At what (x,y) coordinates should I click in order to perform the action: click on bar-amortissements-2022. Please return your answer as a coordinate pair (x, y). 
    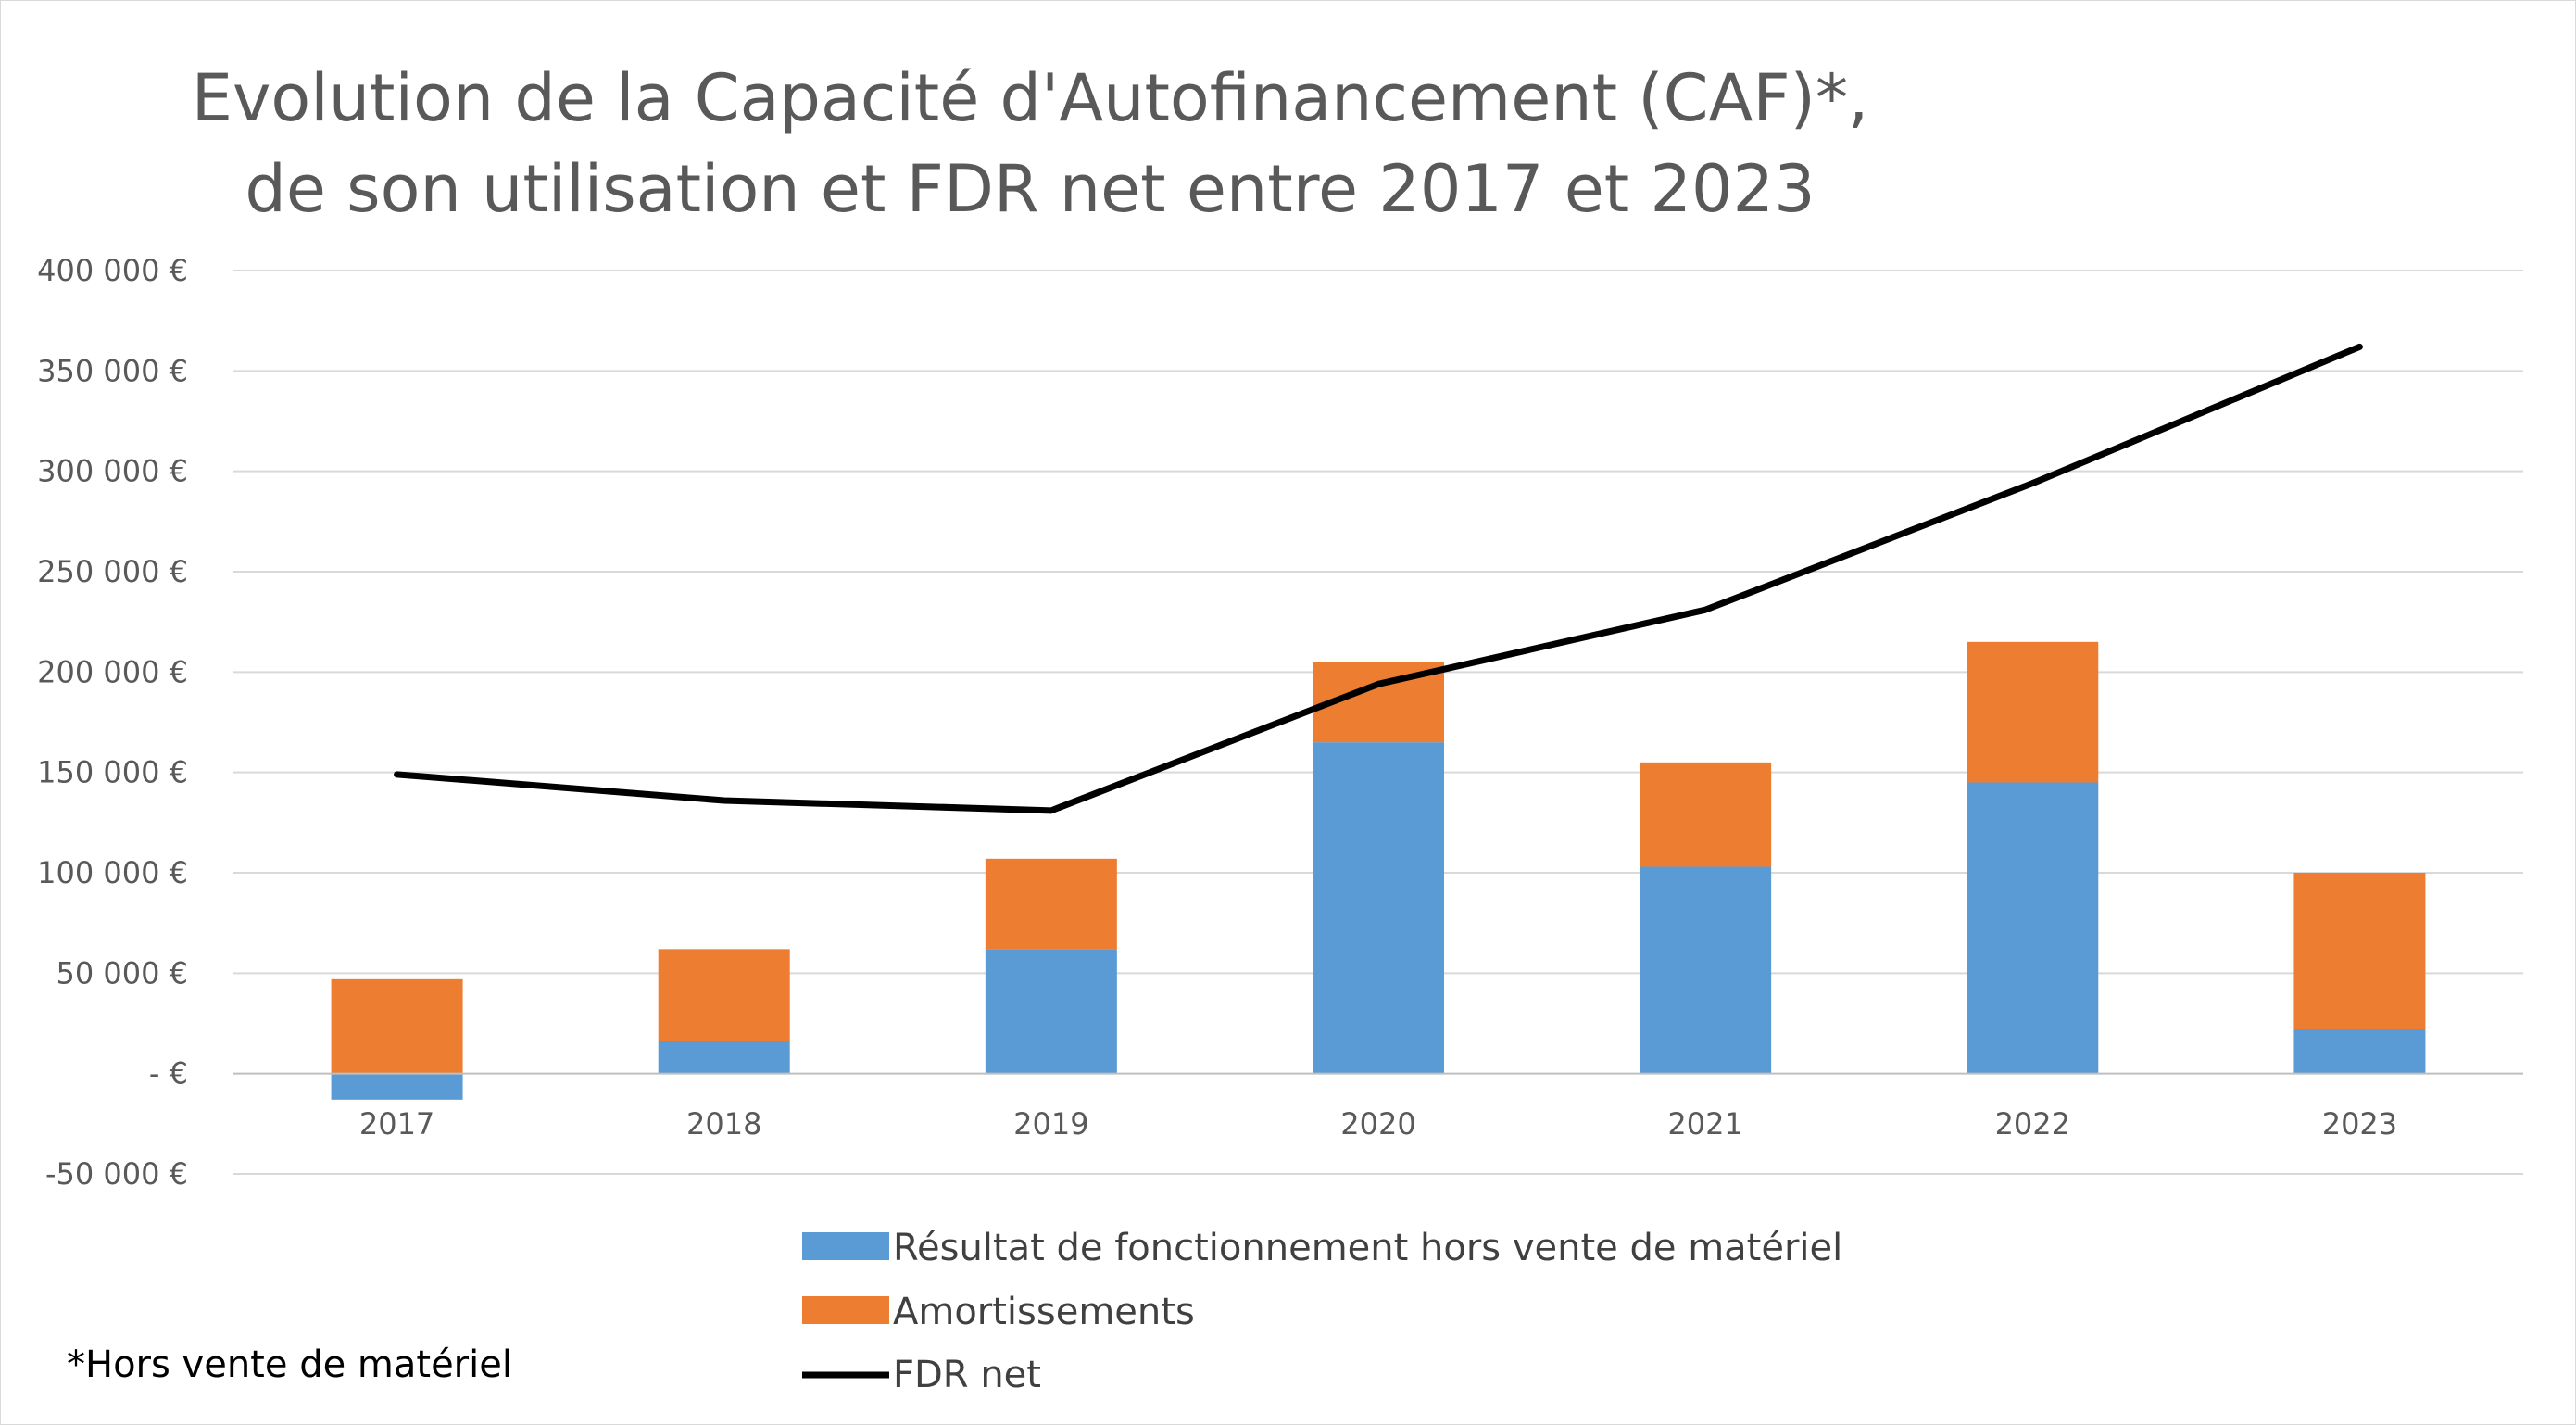
    Looking at the image, I should click on (2033, 712).